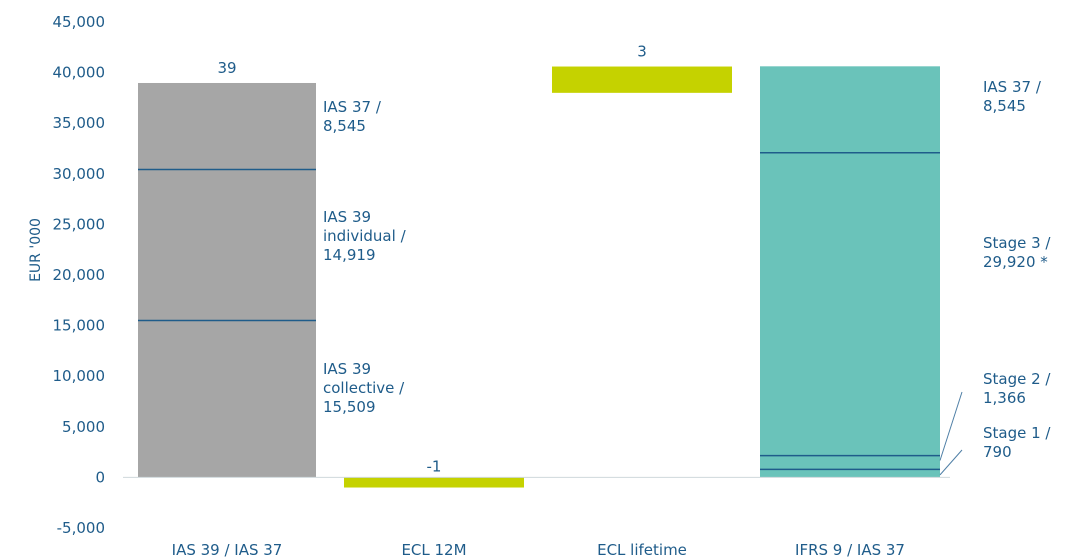  What do you see at coordinates (1017, 243) in the screenshot?
I see `segment-label: Stage 3 /` at bounding box center [1017, 243].